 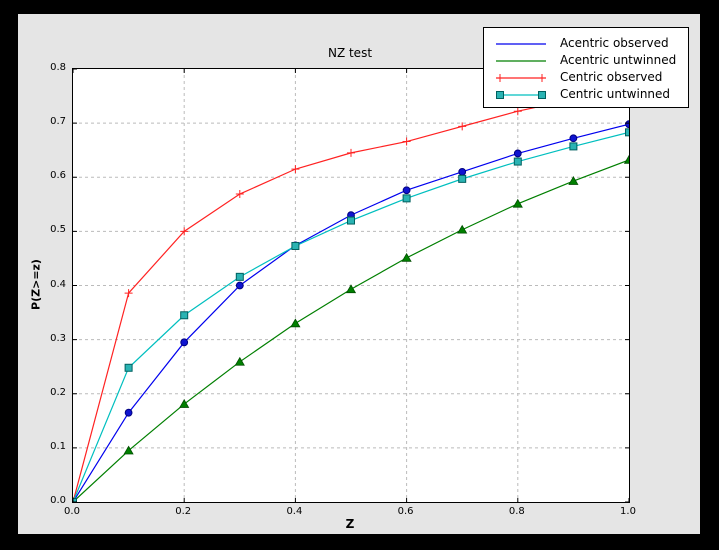 I want to click on circle-swatch-icon, so click(x=521, y=43).